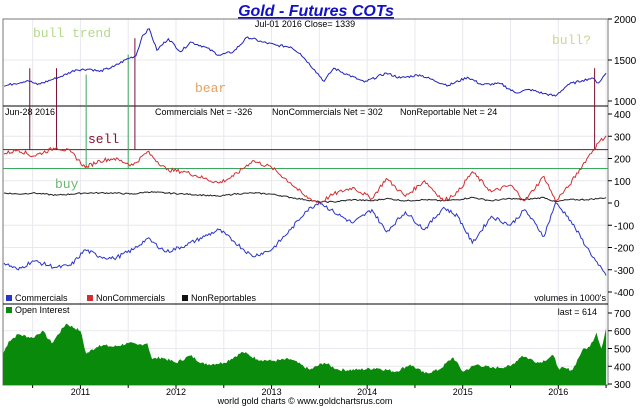  I want to click on annotation-sell: sell, so click(103, 139).